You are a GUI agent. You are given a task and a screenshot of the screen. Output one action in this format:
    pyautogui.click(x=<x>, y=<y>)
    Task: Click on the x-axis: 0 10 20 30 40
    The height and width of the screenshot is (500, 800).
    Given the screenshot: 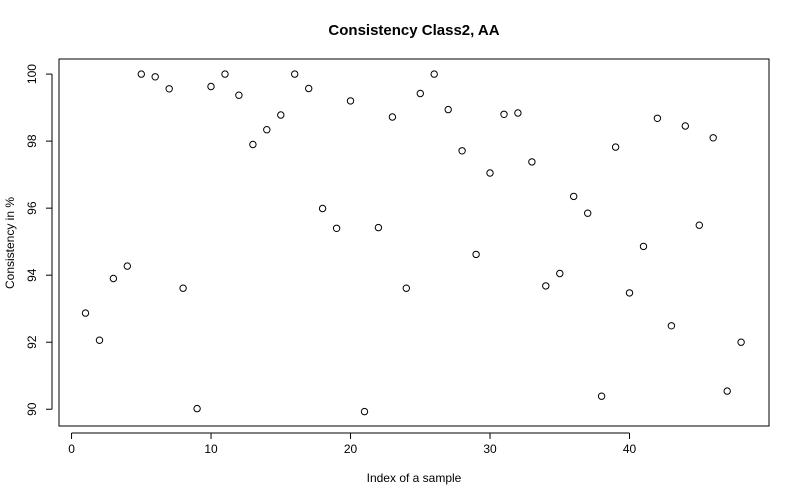 What is the action you would take?
    pyautogui.click(x=352, y=444)
    